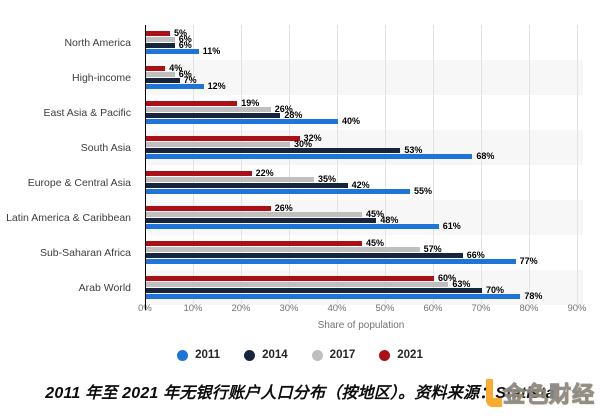 The width and height of the screenshot is (600, 418). Describe the element at coordinates (342, 355) in the screenshot. I see `legend-label: 2017` at that location.